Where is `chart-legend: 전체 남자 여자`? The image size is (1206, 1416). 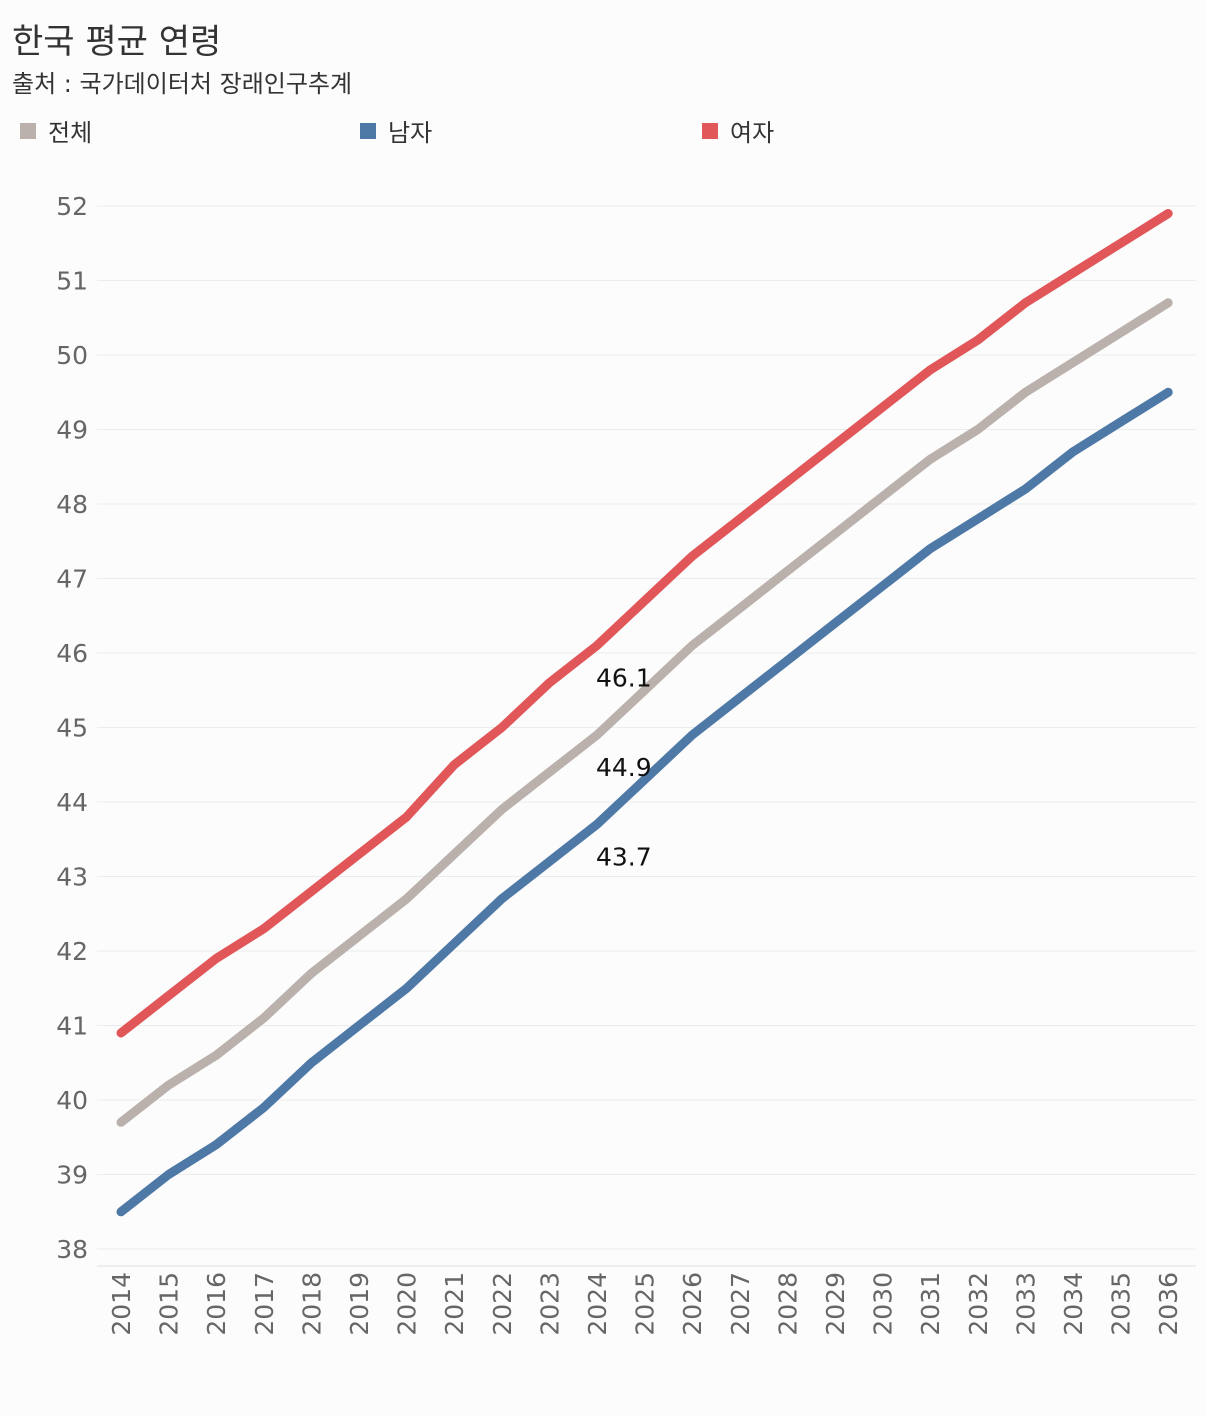
chart-legend: 전체 남자 여자 is located at coordinates (603, 131).